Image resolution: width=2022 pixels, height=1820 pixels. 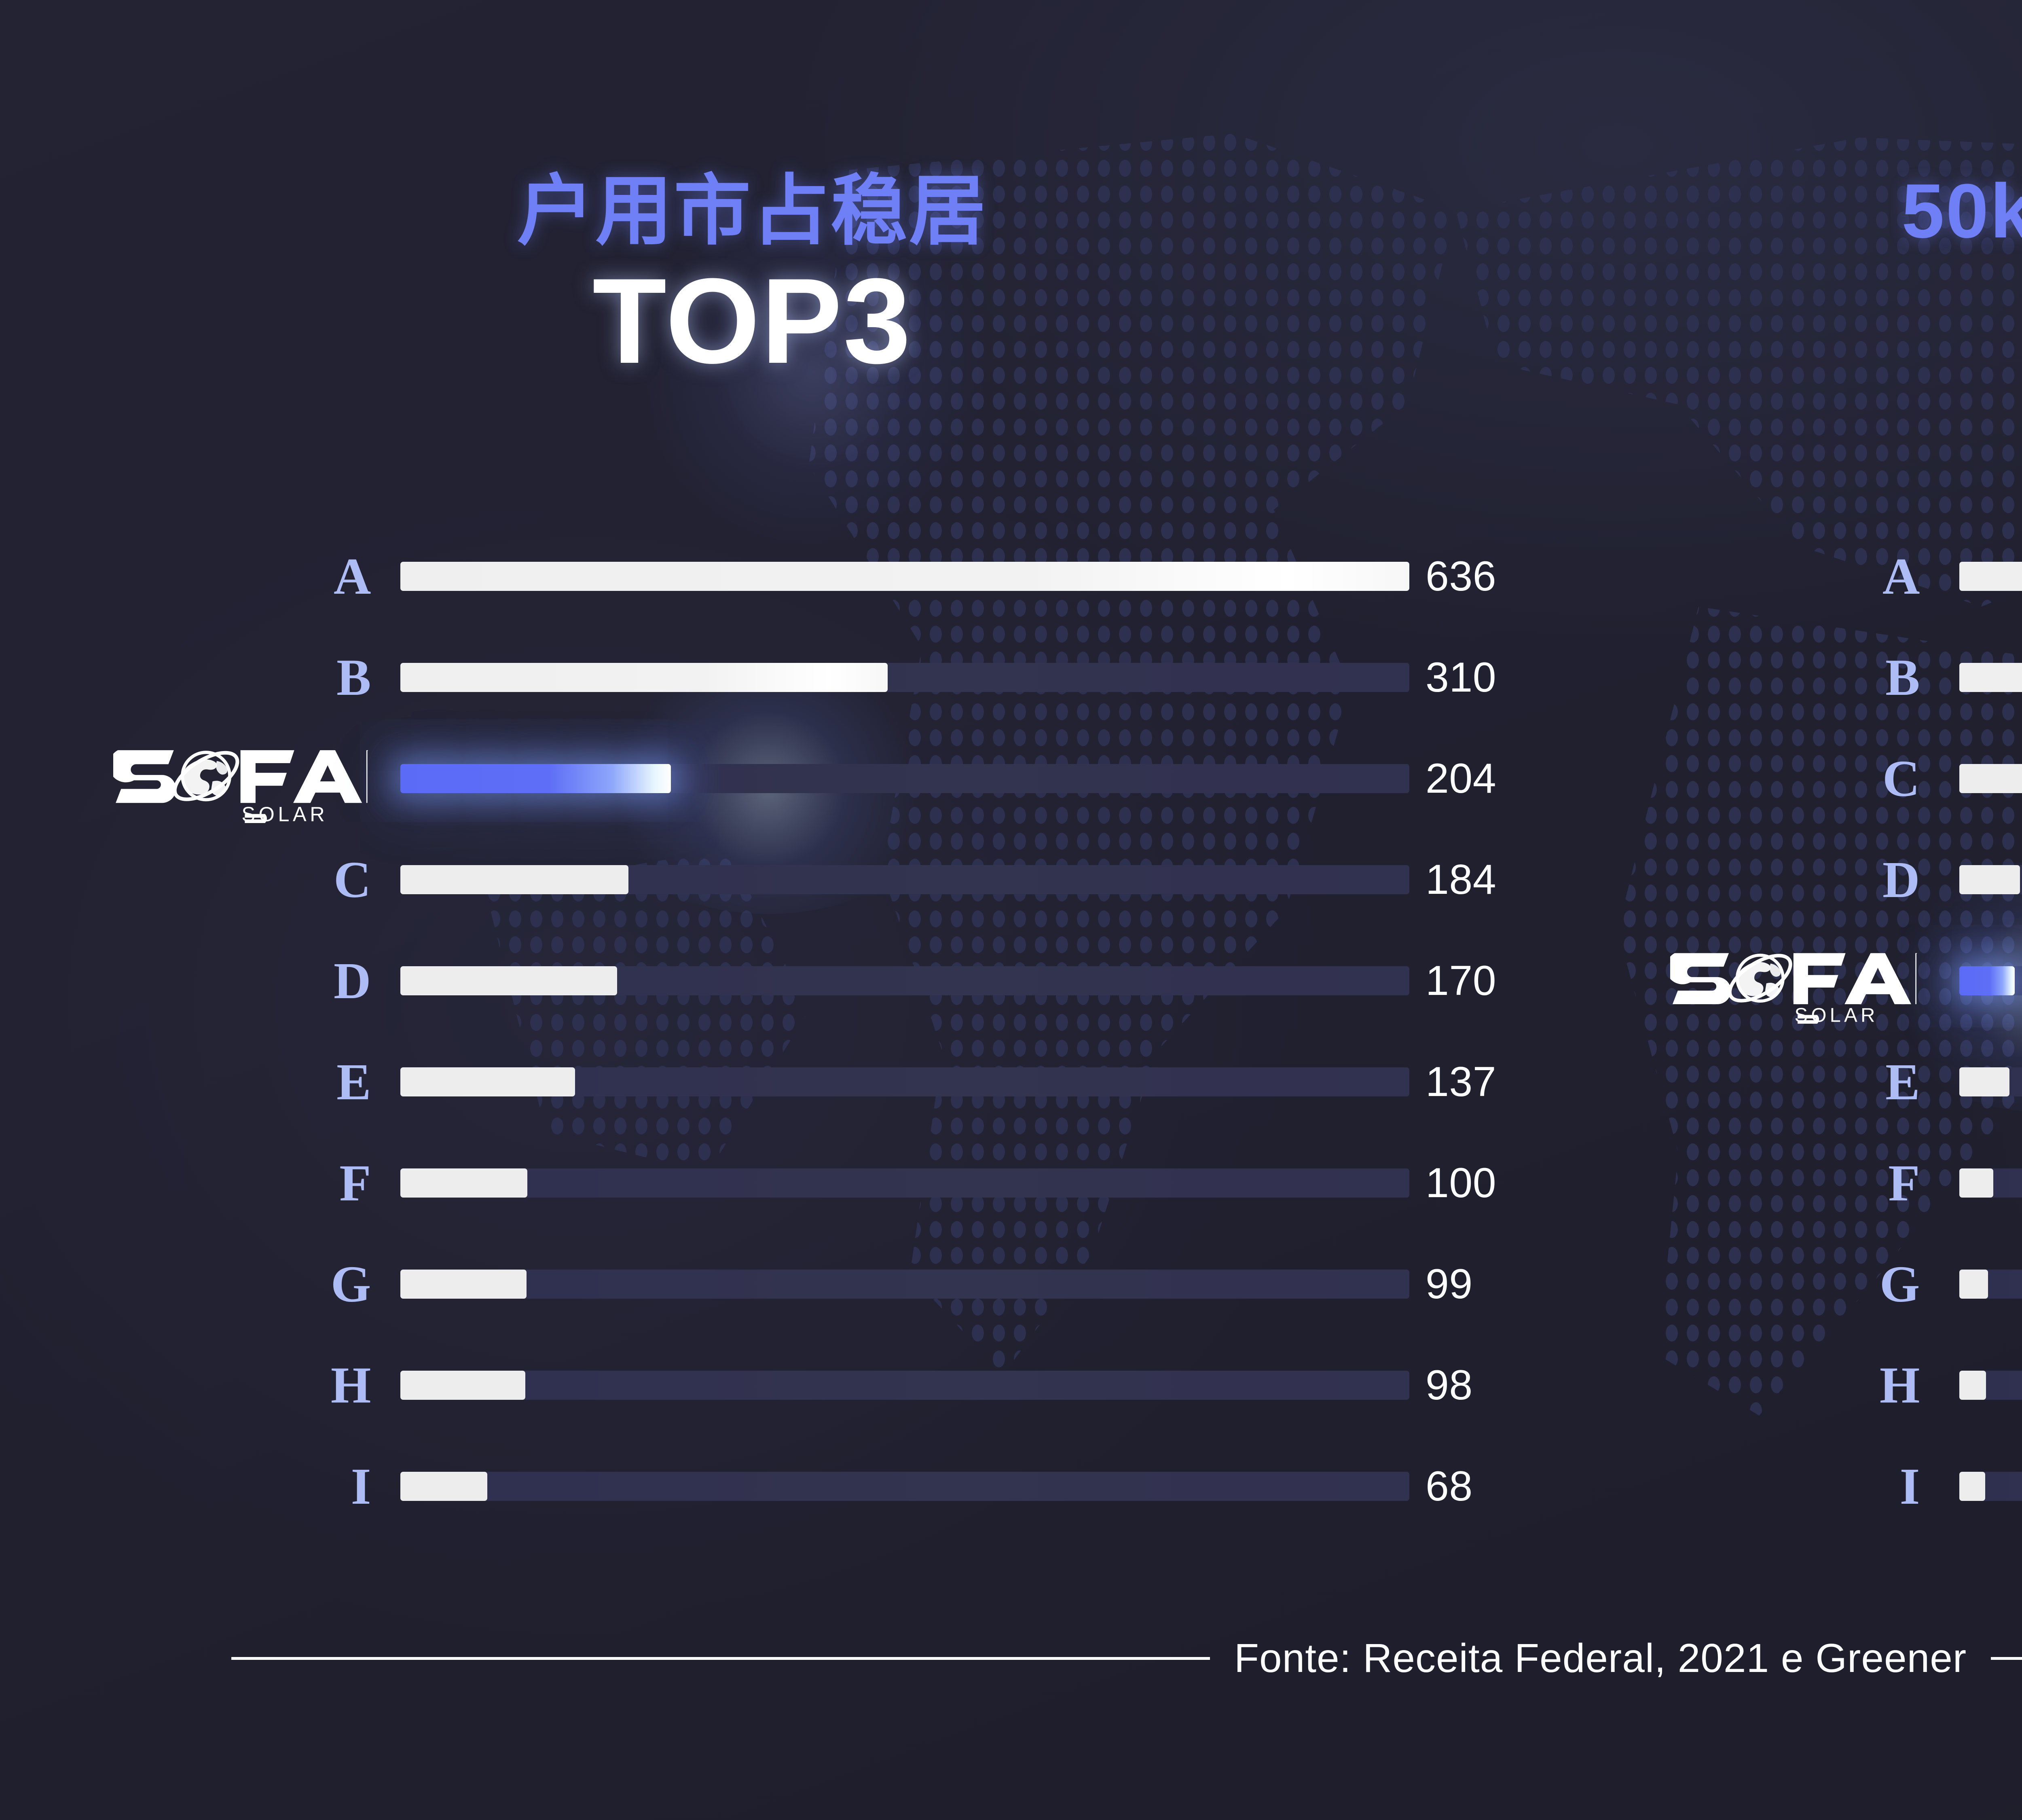 I want to click on chart-row: D 170, so click(x=788, y=980).